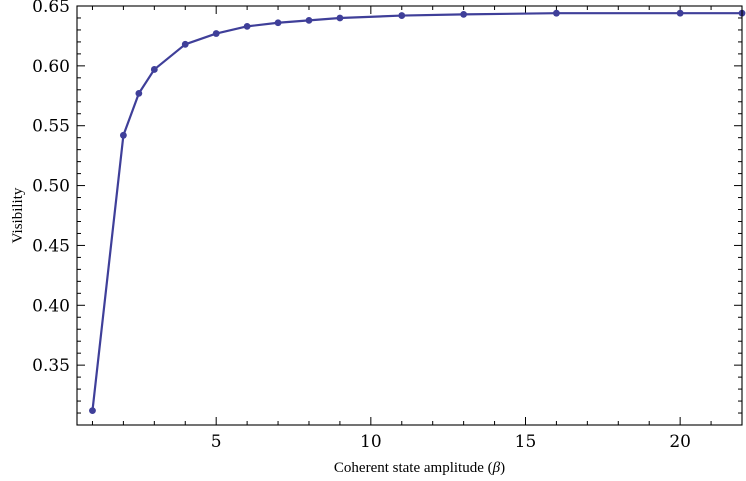 This screenshot has height=481, width=746. Describe the element at coordinates (51, 306) in the screenshot. I see `y-tick-label: 0.40` at that location.